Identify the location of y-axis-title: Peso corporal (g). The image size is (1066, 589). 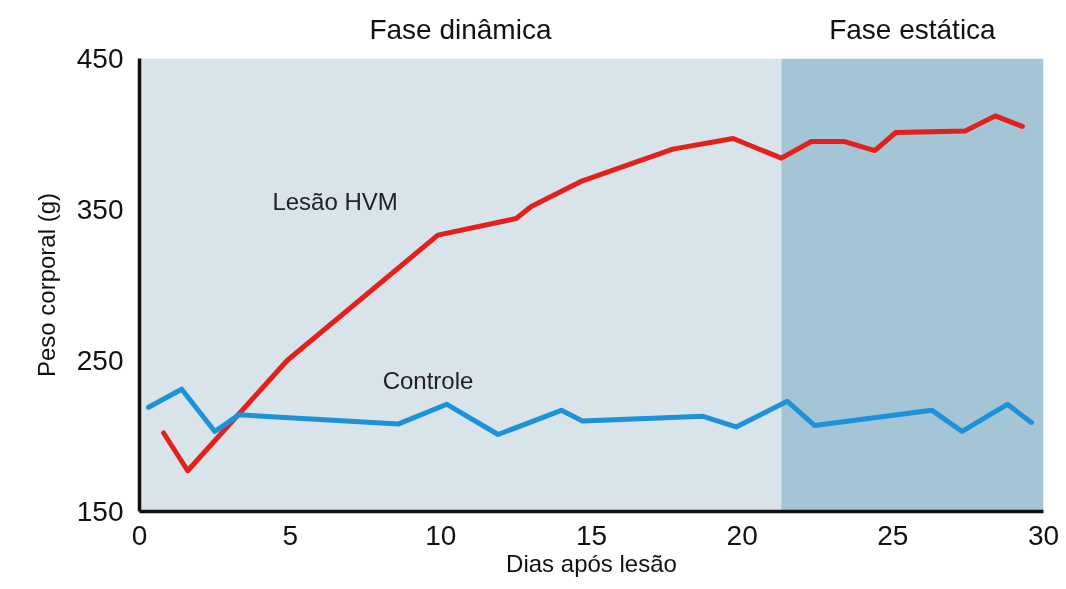
(46, 285).